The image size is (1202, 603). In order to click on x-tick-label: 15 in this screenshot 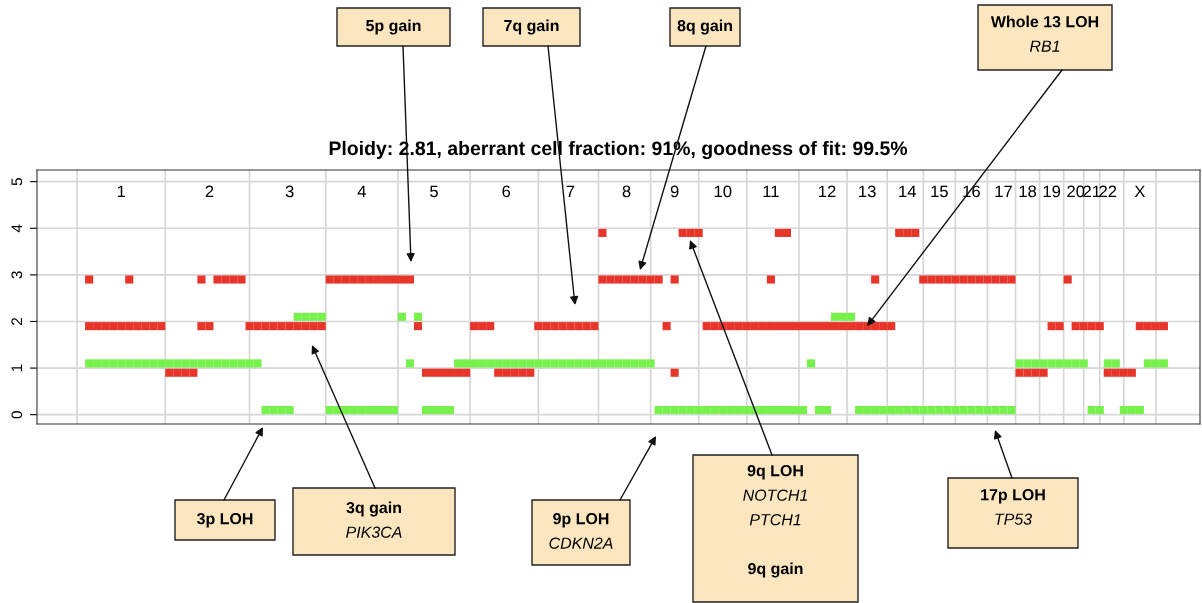, I will do `click(939, 191)`.